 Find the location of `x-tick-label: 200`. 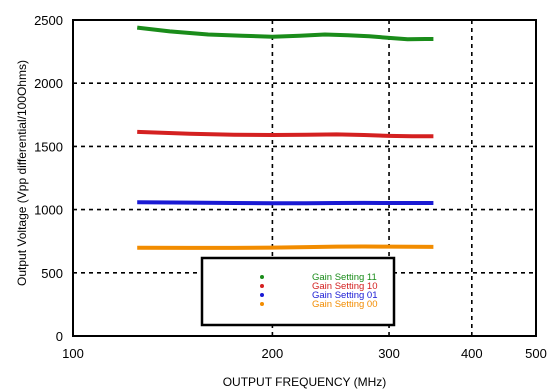

x-tick-label: 200 is located at coordinates (273, 353).